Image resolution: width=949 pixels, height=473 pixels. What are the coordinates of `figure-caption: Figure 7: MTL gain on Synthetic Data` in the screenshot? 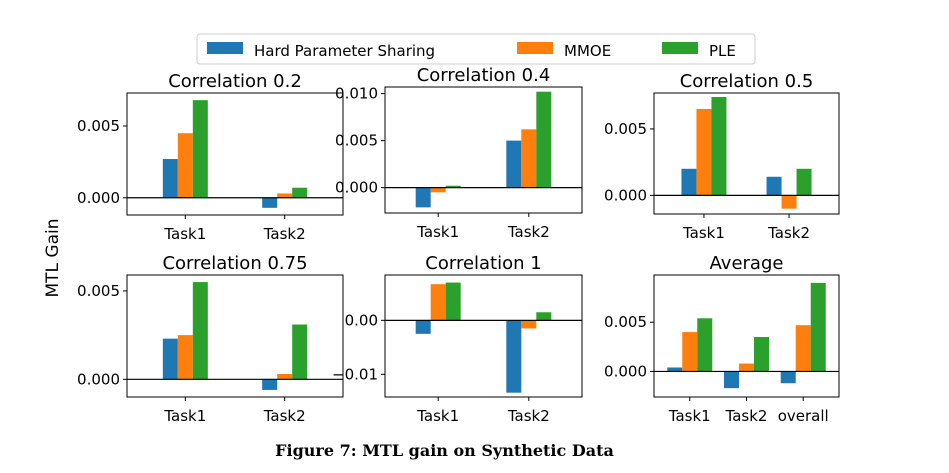 It's located at (444, 450).